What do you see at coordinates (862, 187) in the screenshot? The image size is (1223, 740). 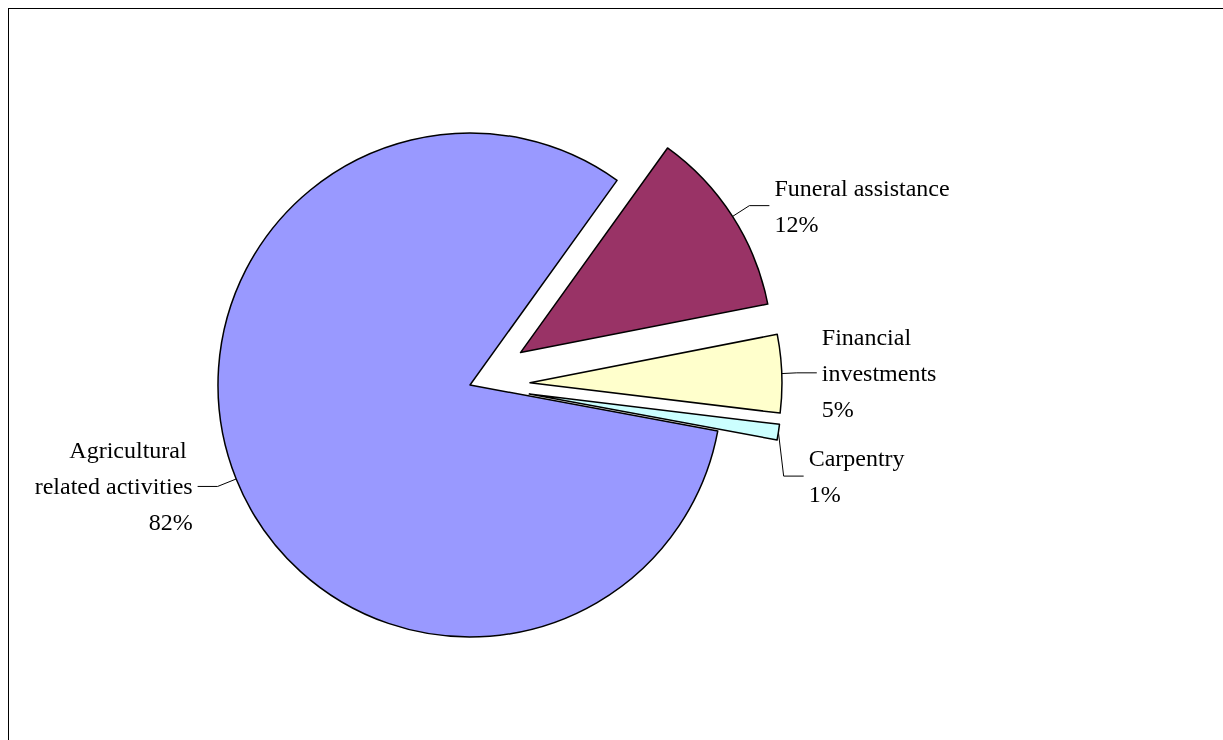 I see `slice-label: Funeral assistance` at bounding box center [862, 187].